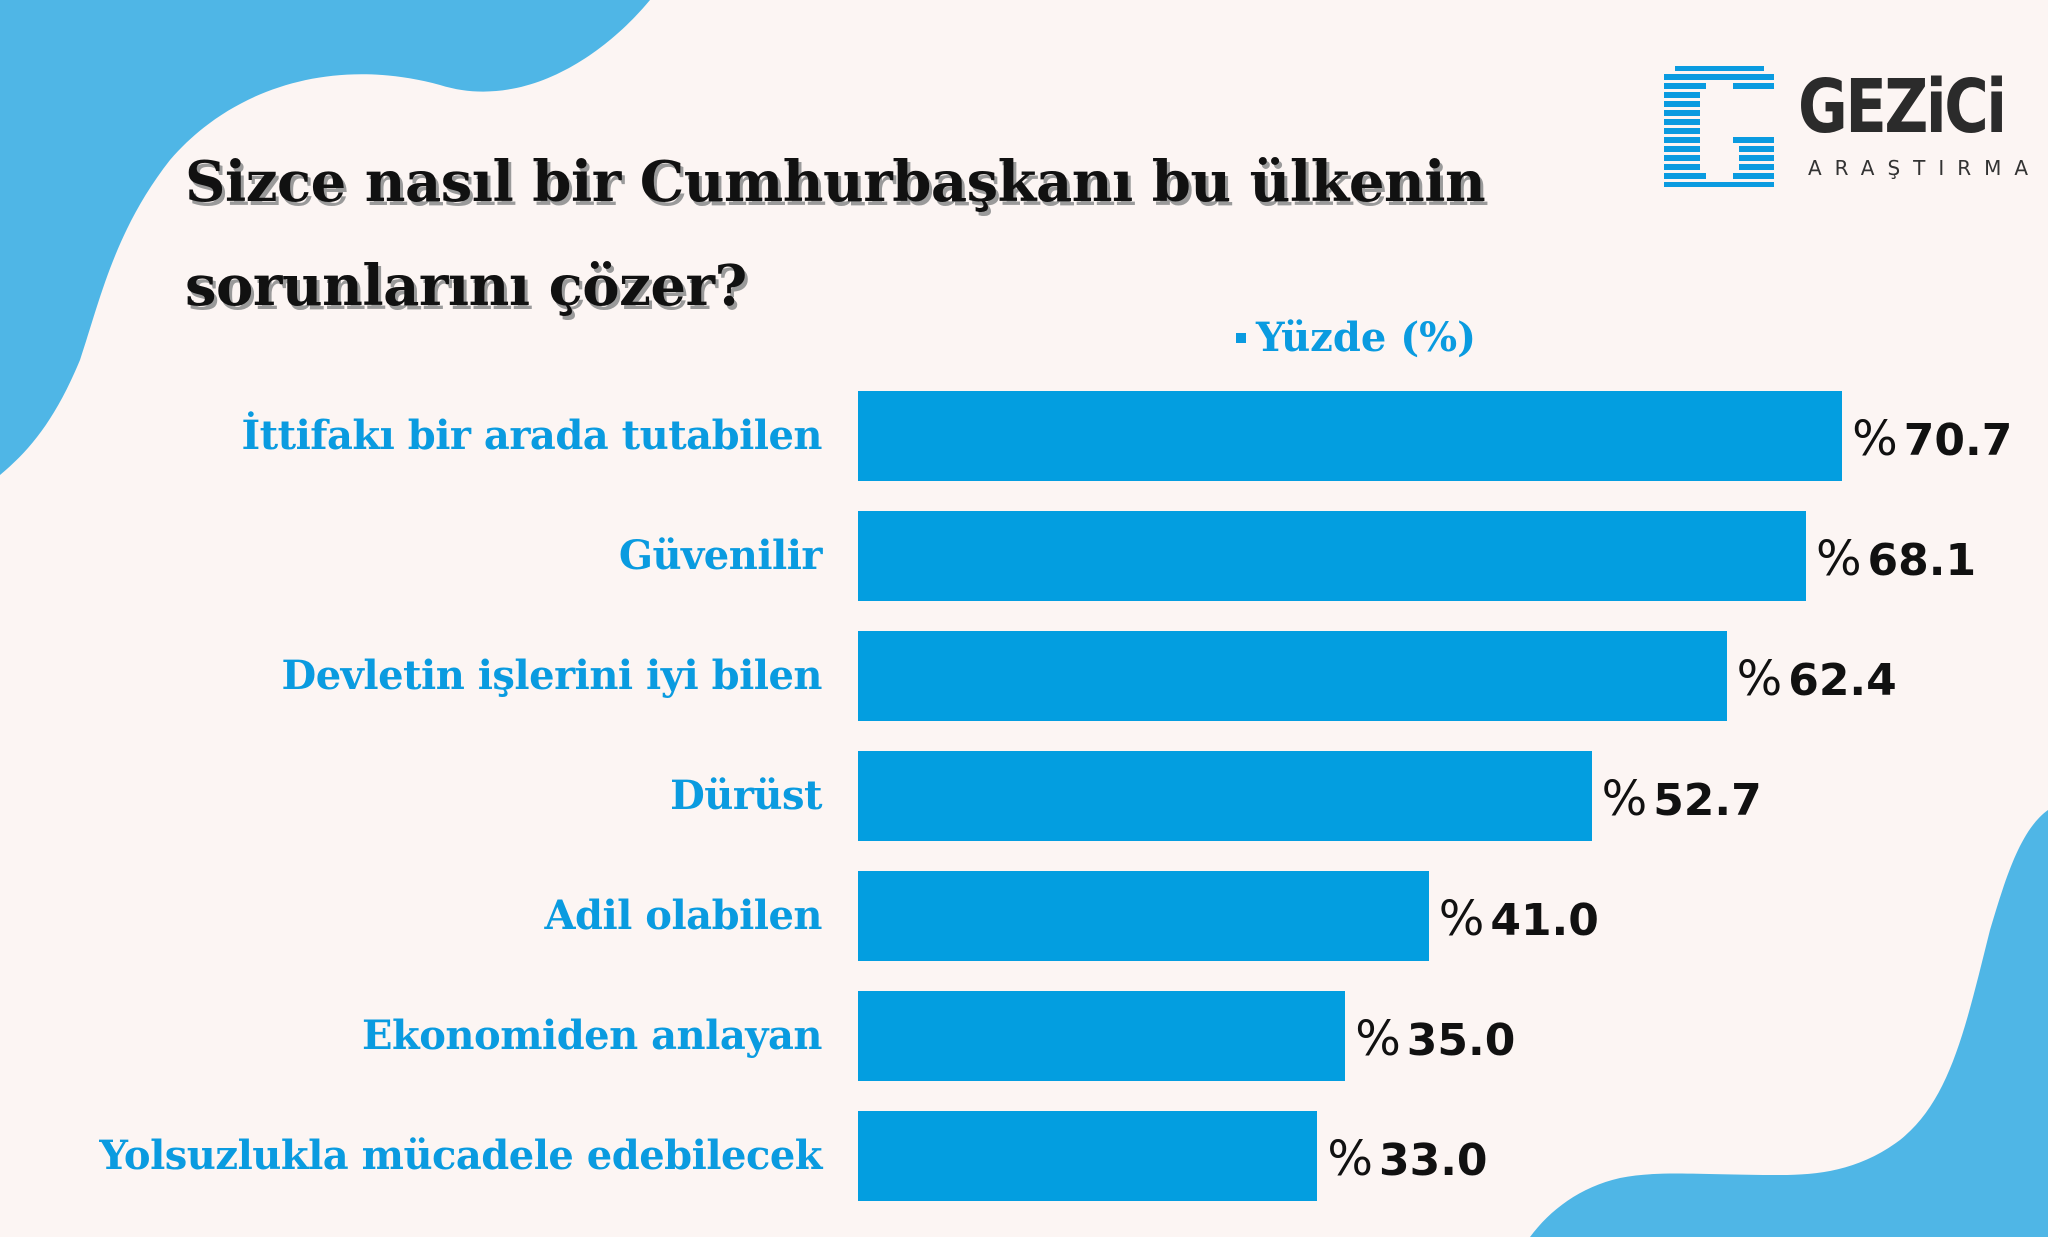 The image size is (2048, 1237). What do you see at coordinates (835, 182) in the screenshot?
I see `chart-title-line-1: Sizce nasıl bir Cumhurbaşkanı bu ülkenin` at bounding box center [835, 182].